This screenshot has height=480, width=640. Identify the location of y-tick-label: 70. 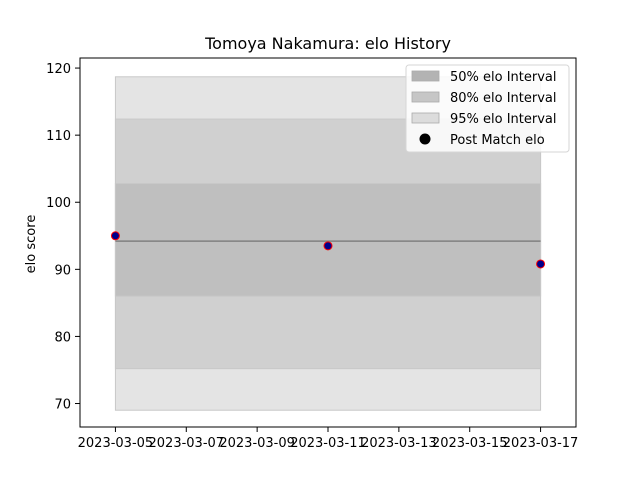
(62, 405).